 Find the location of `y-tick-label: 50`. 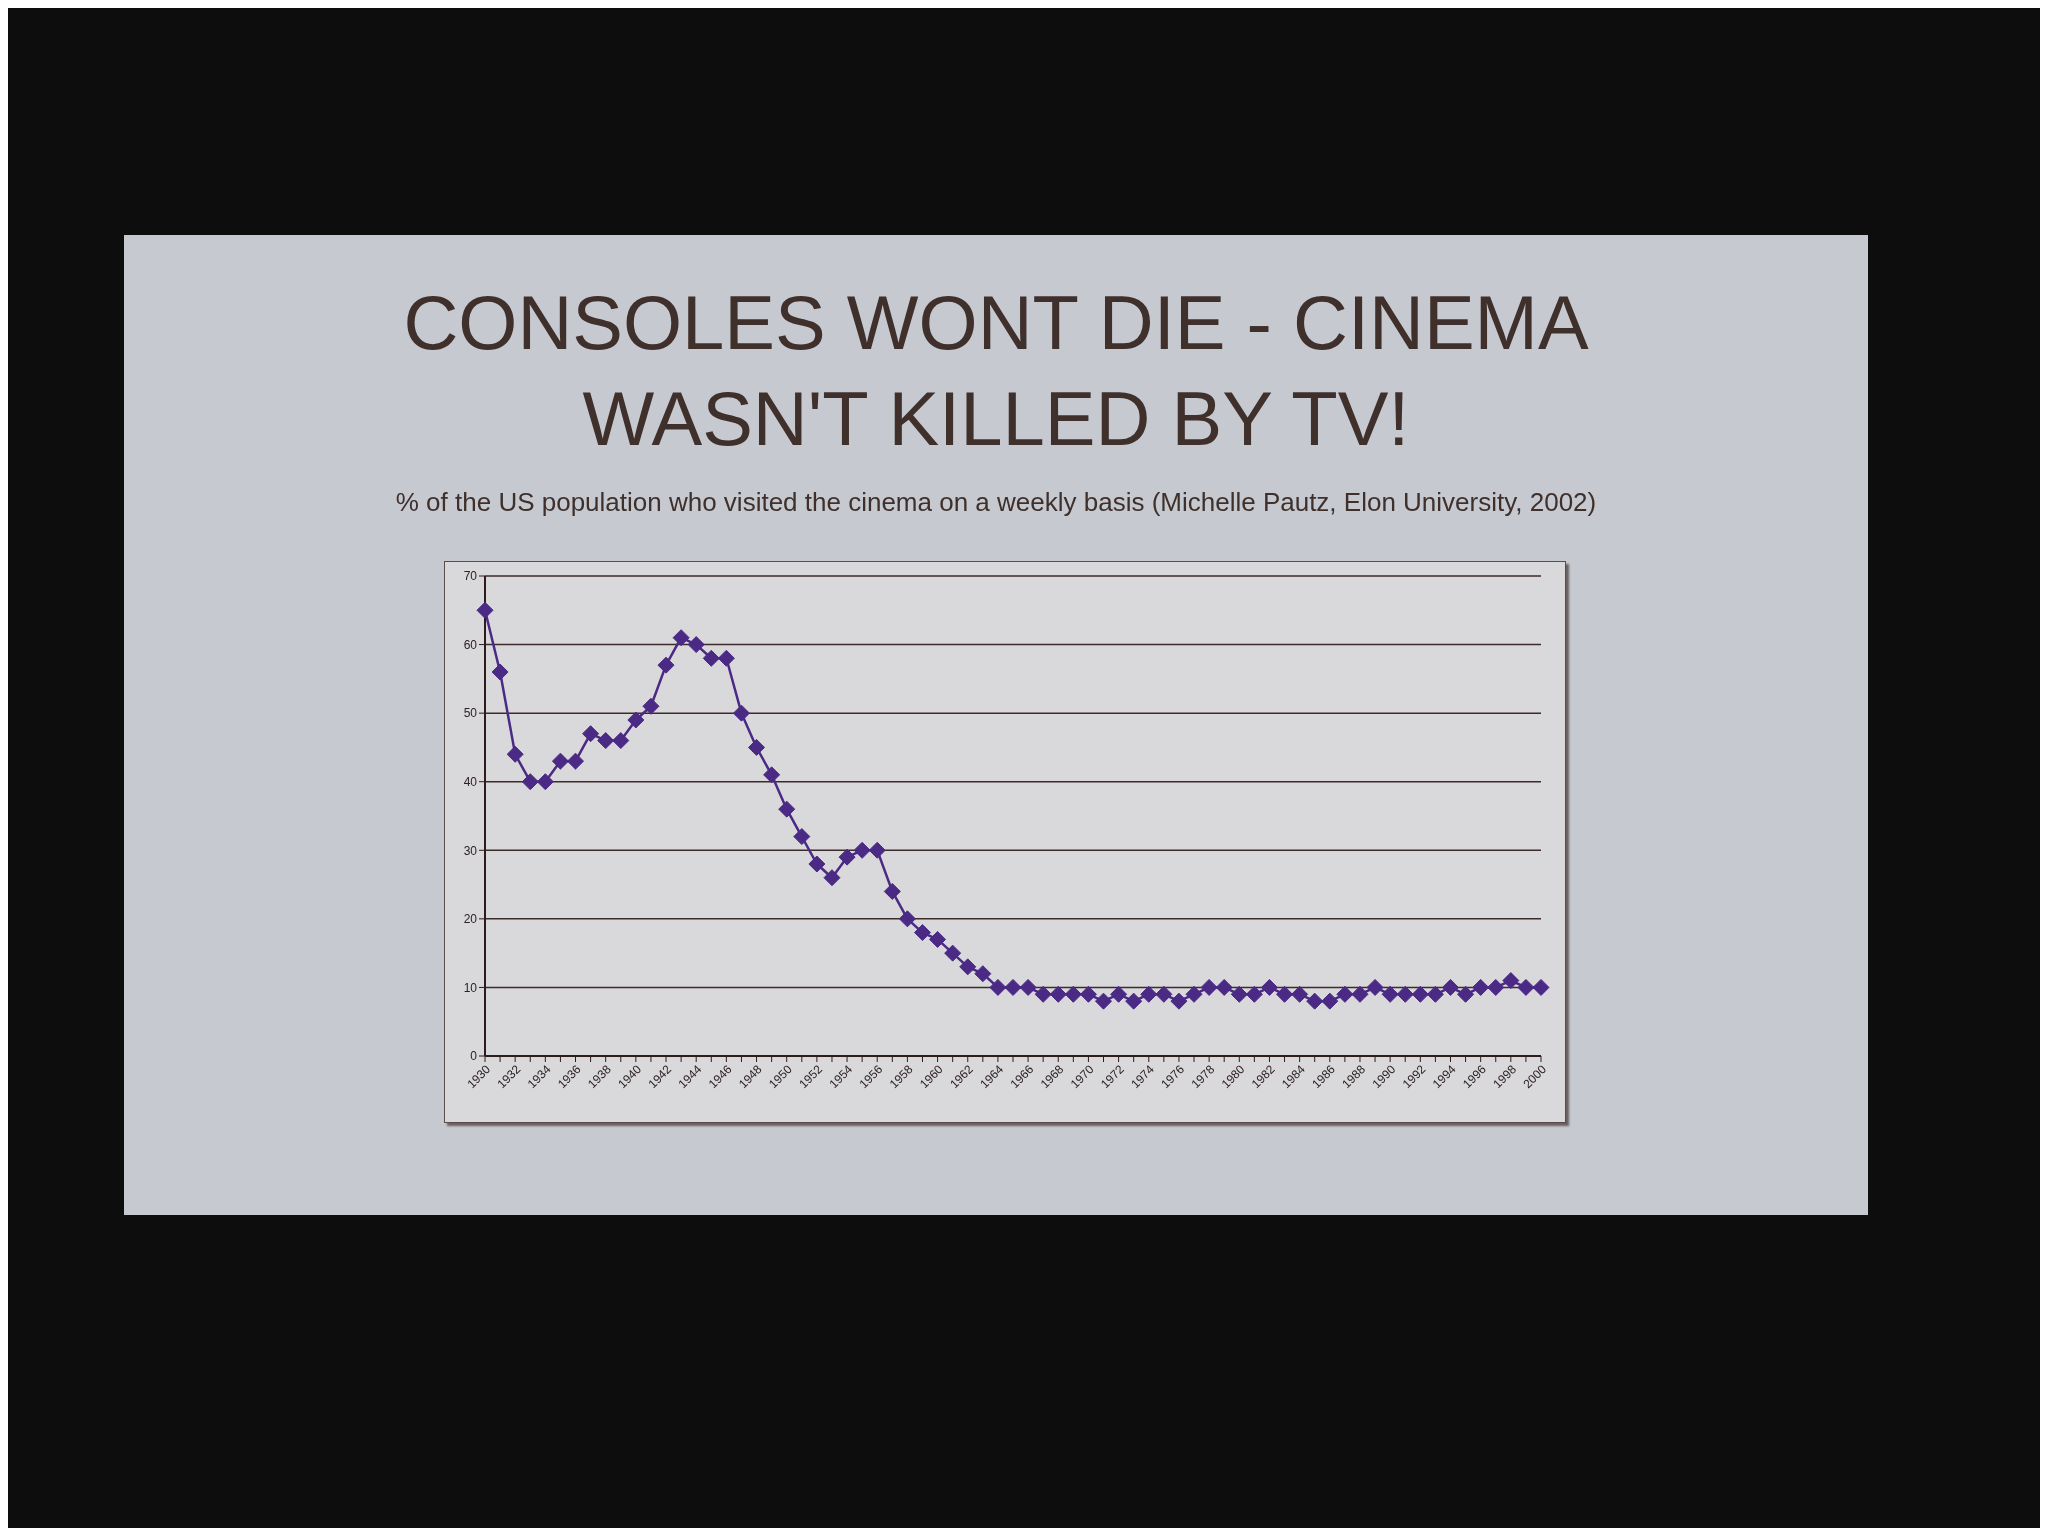

y-tick-label: 50 is located at coordinates (470, 713).